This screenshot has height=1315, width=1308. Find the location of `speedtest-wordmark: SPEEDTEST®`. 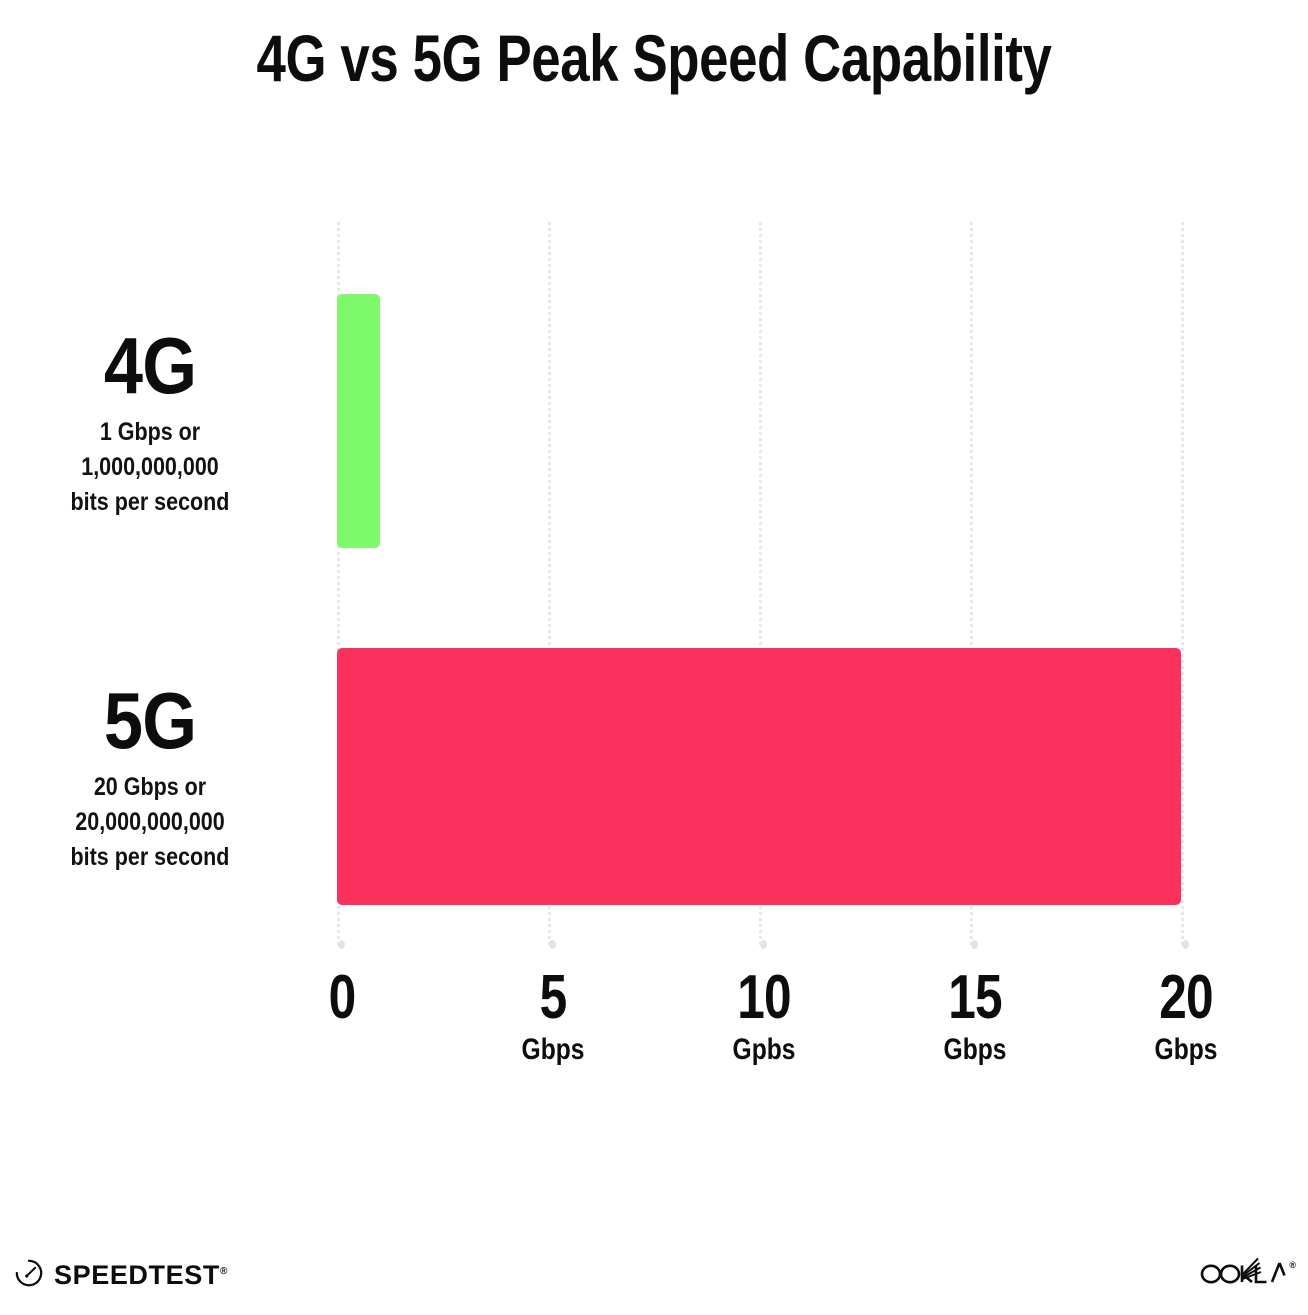

speedtest-wordmark: SPEEDTEST® is located at coordinates (141, 1275).